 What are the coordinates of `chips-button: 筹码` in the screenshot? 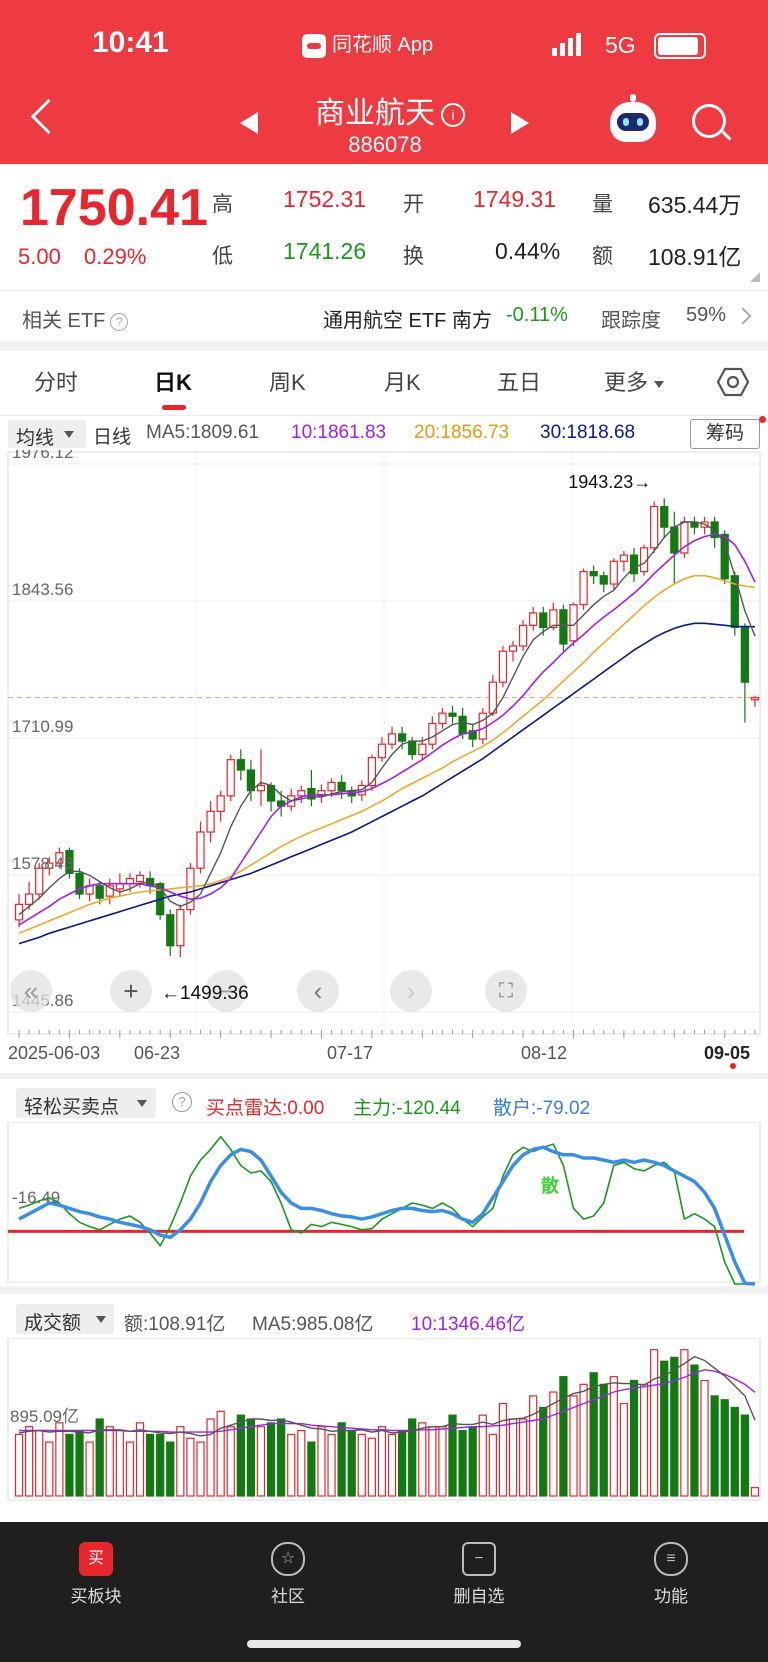 It's located at (725, 434).